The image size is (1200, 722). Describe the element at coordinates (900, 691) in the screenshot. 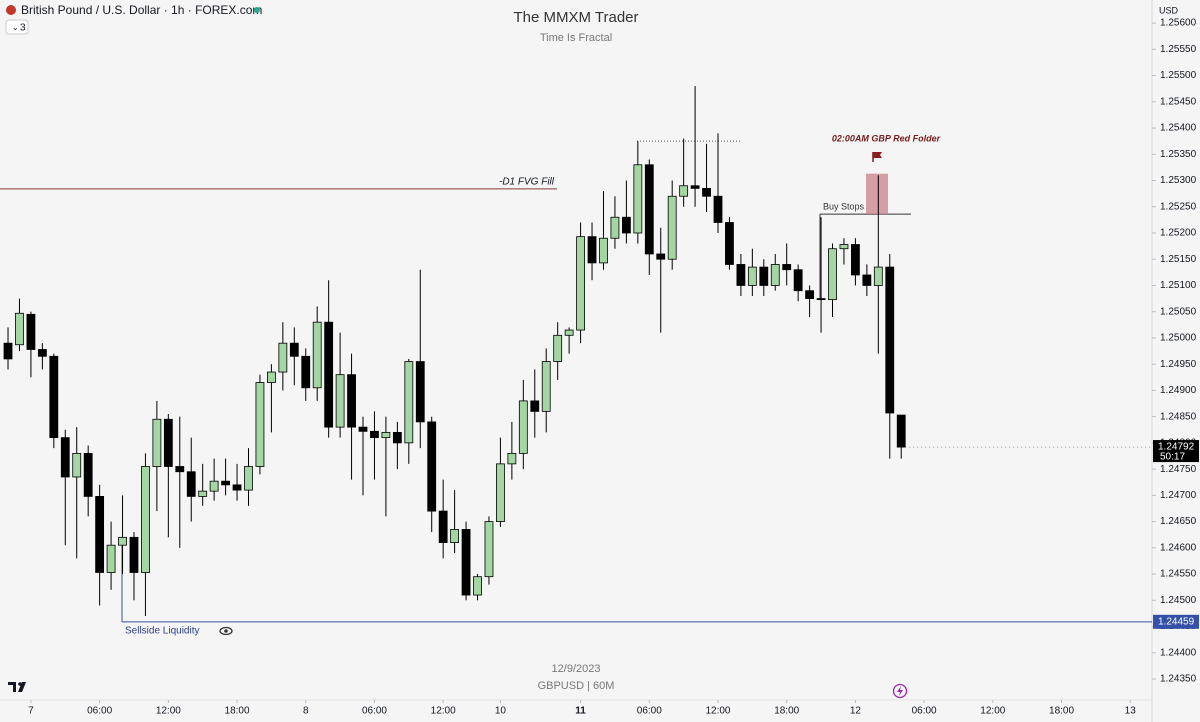

I see `lightning-icon` at that location.